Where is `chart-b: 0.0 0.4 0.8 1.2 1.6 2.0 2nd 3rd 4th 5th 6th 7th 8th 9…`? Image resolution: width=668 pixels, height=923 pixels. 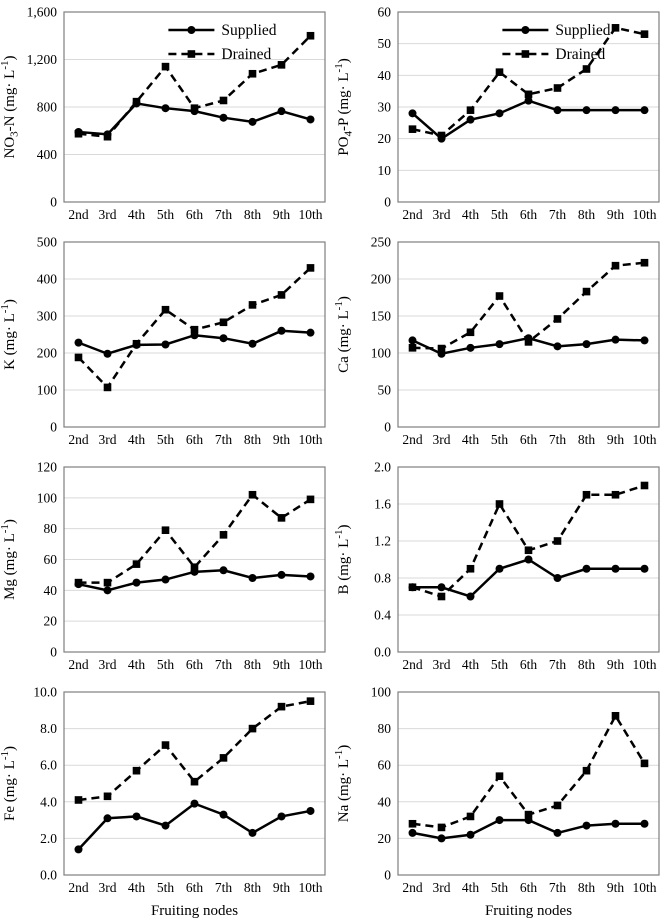
chart-b: 0.0 0.4 0.8 1.2 1.6 2.0 2nd 3rd 4th 5th 6th 7th 8th 9… is located at coordinates (501, 567).